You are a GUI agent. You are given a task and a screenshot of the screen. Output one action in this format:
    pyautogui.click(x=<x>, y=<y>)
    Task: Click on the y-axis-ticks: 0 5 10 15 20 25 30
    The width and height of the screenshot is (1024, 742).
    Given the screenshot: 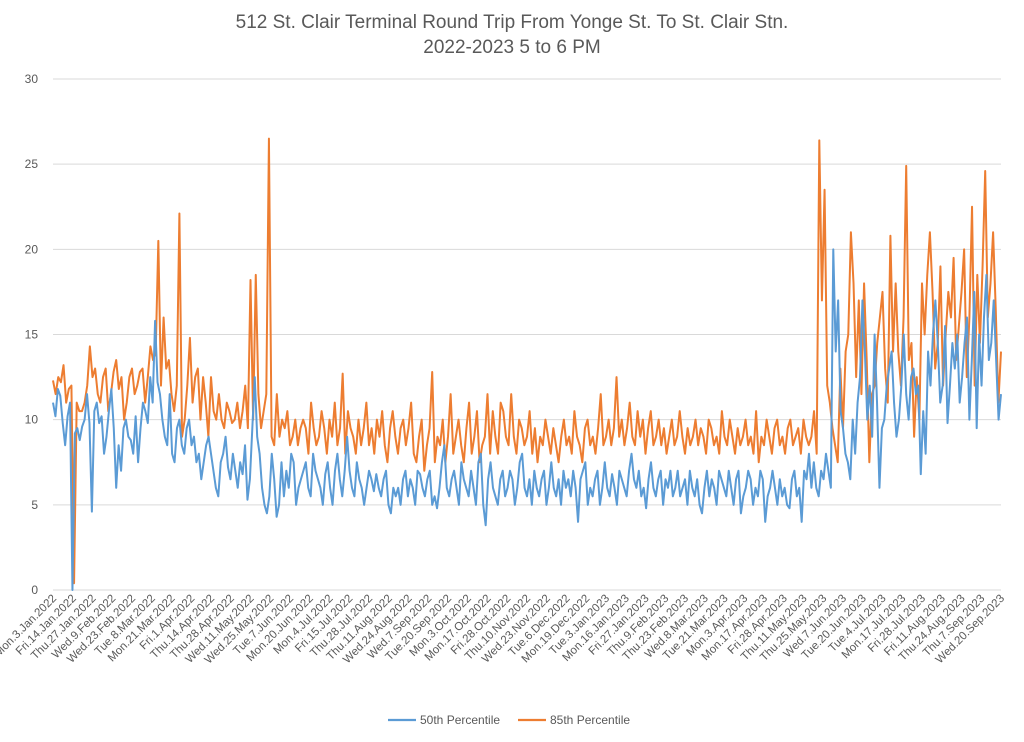 What is the action you would take?
    pyautogui.click(x=32, y=334)
    